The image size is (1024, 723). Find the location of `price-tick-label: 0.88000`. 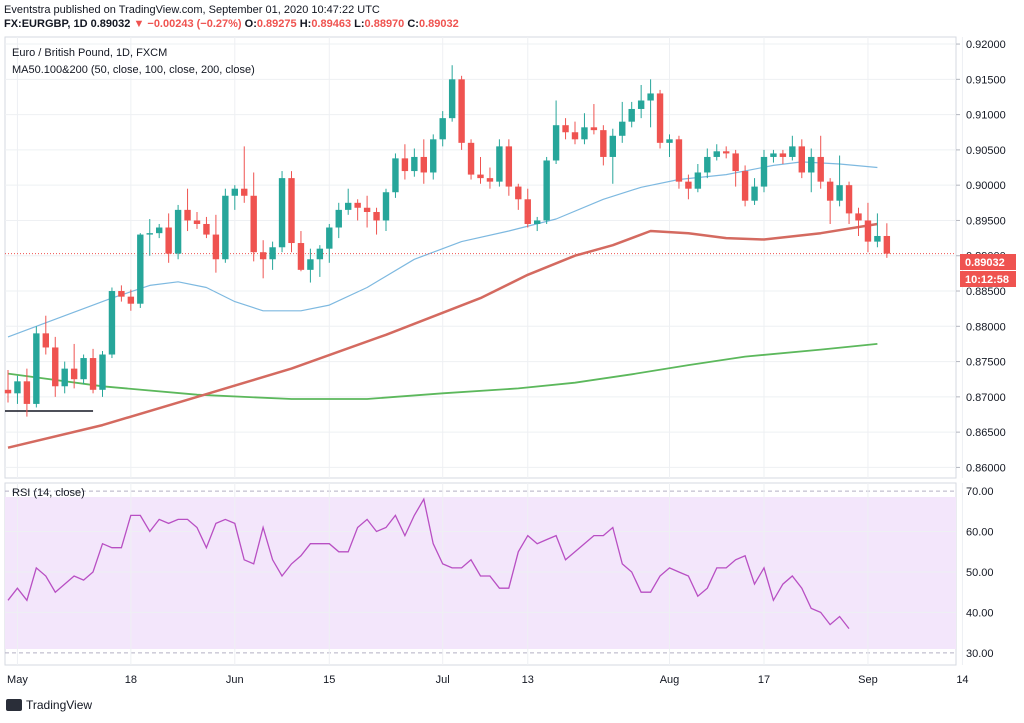

price-tick-label: 0.88000 is located at coordinates (986, 327).